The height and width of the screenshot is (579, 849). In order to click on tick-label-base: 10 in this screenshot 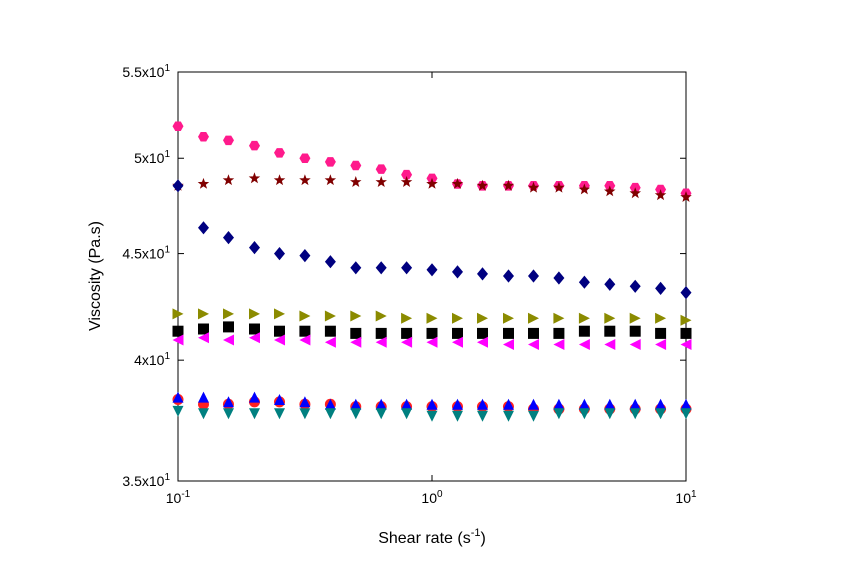, I will do `click(683, 498)`.